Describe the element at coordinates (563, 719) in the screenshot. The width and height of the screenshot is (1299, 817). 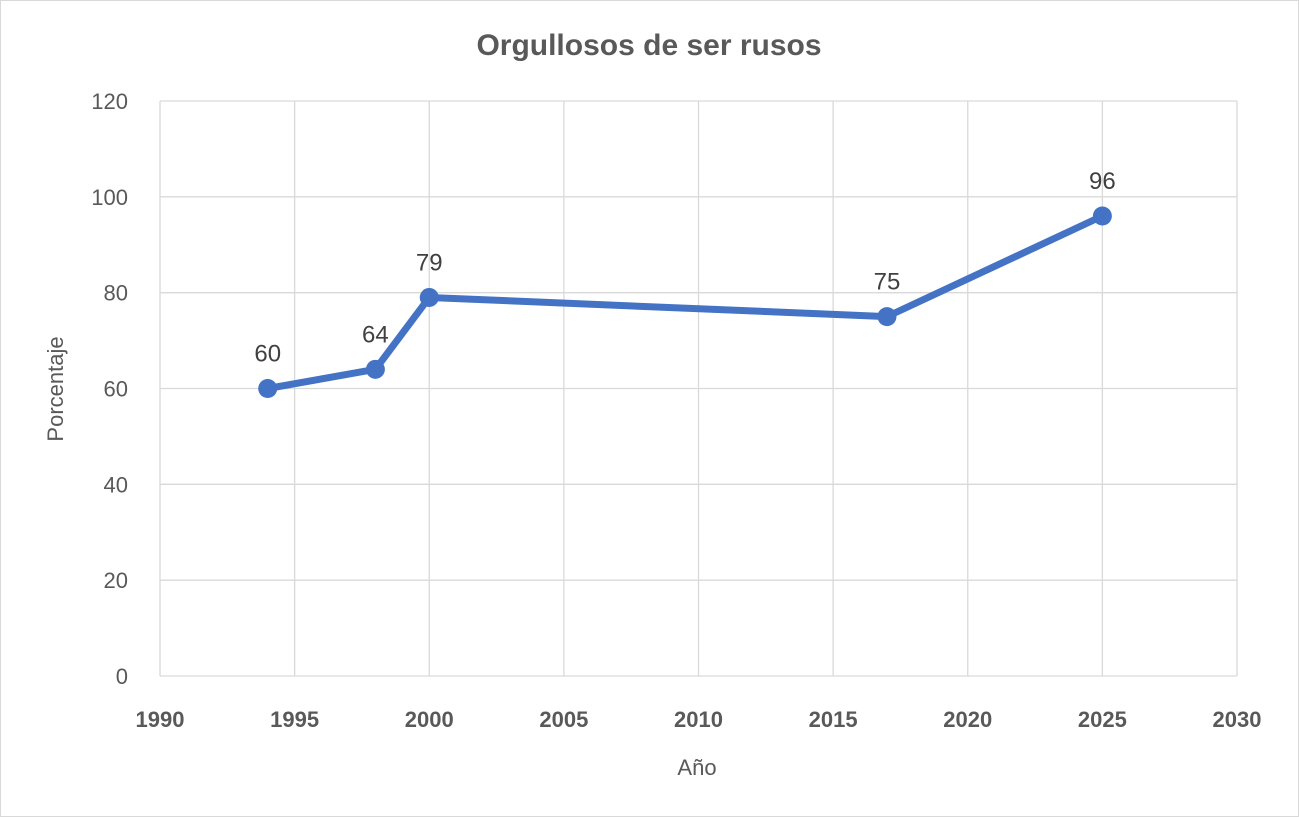
I see `x-tick-label: 2005` at that location.